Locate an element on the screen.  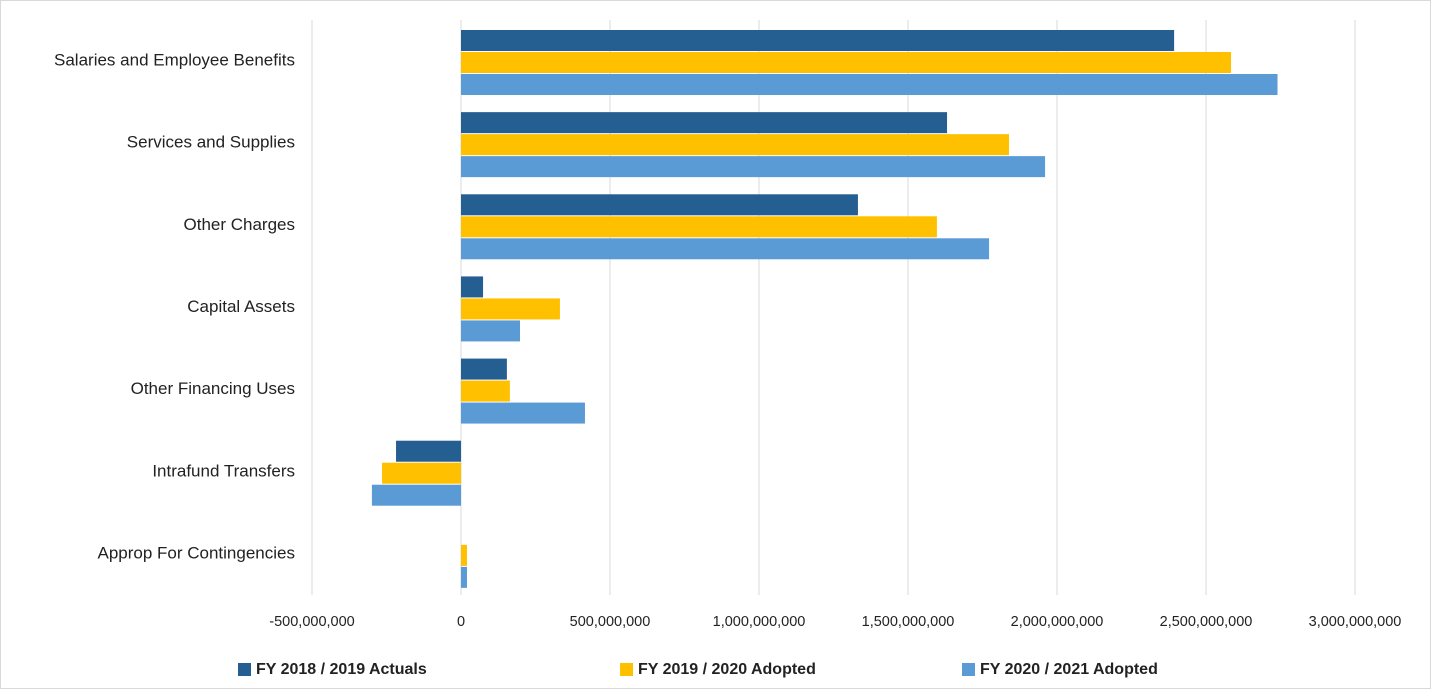
y-tick-label: Capital Assets is located at coordinates (241, 306).